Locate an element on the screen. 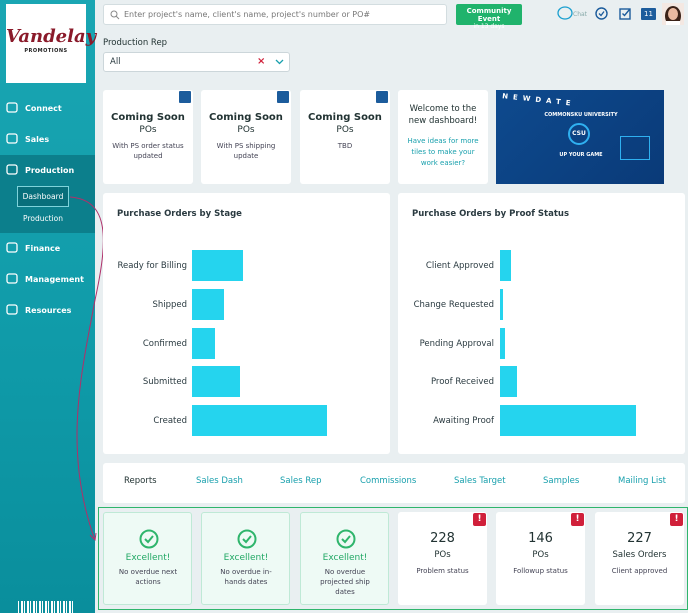  search-icon is located at coordinates (115, 15).